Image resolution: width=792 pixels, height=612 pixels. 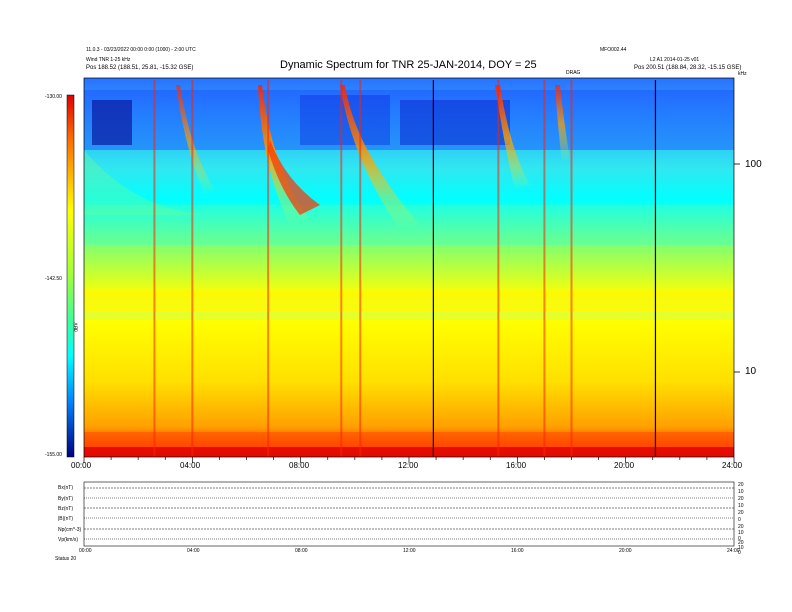 What do you see at coordinates (675, 60) in the screenshot?
I see `header-right-line2: L2 A1 2014-01-25 v01` at bounding box center [675, 60].